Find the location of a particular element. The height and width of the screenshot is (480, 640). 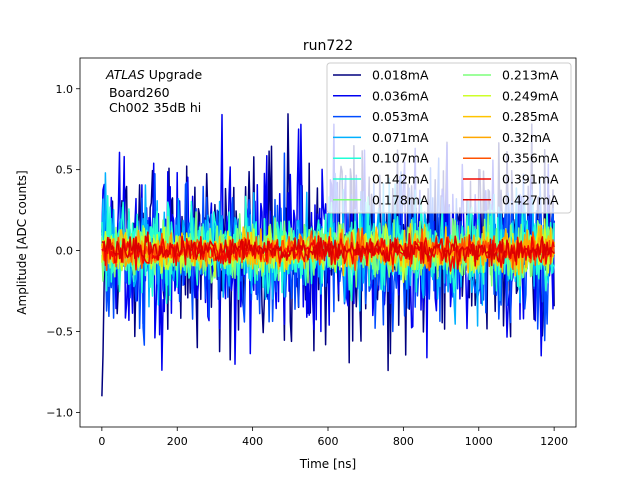

legend-label: 0.285mA is located at coordinates (530, 116).